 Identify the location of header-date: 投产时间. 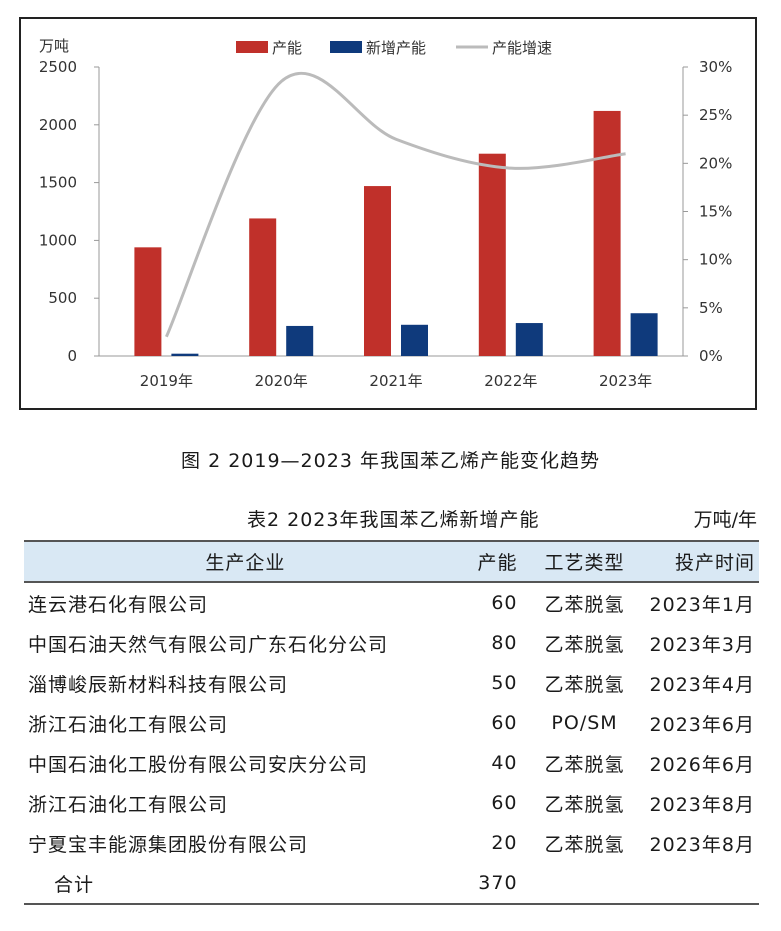
(700, 561).